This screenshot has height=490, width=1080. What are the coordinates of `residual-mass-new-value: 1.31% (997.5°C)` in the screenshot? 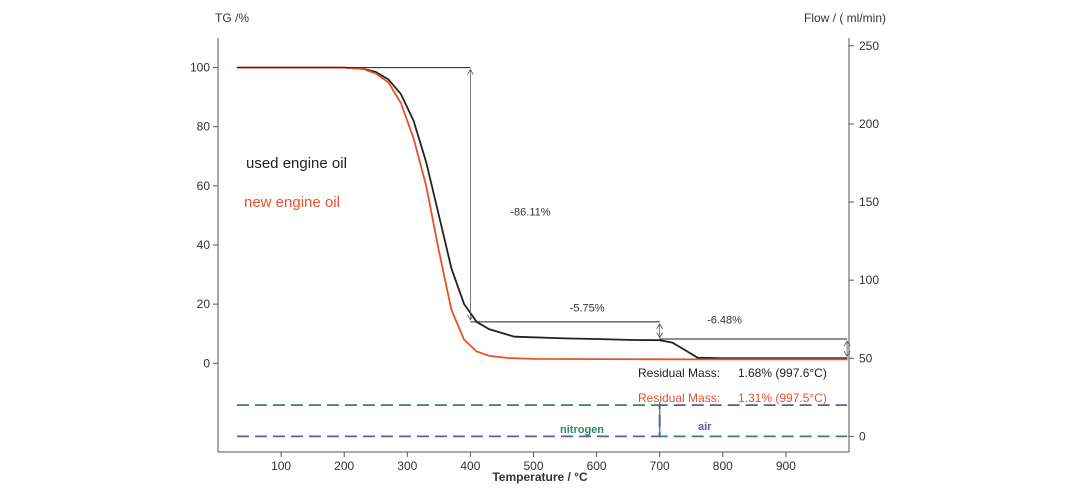 It's located at (782, 398).